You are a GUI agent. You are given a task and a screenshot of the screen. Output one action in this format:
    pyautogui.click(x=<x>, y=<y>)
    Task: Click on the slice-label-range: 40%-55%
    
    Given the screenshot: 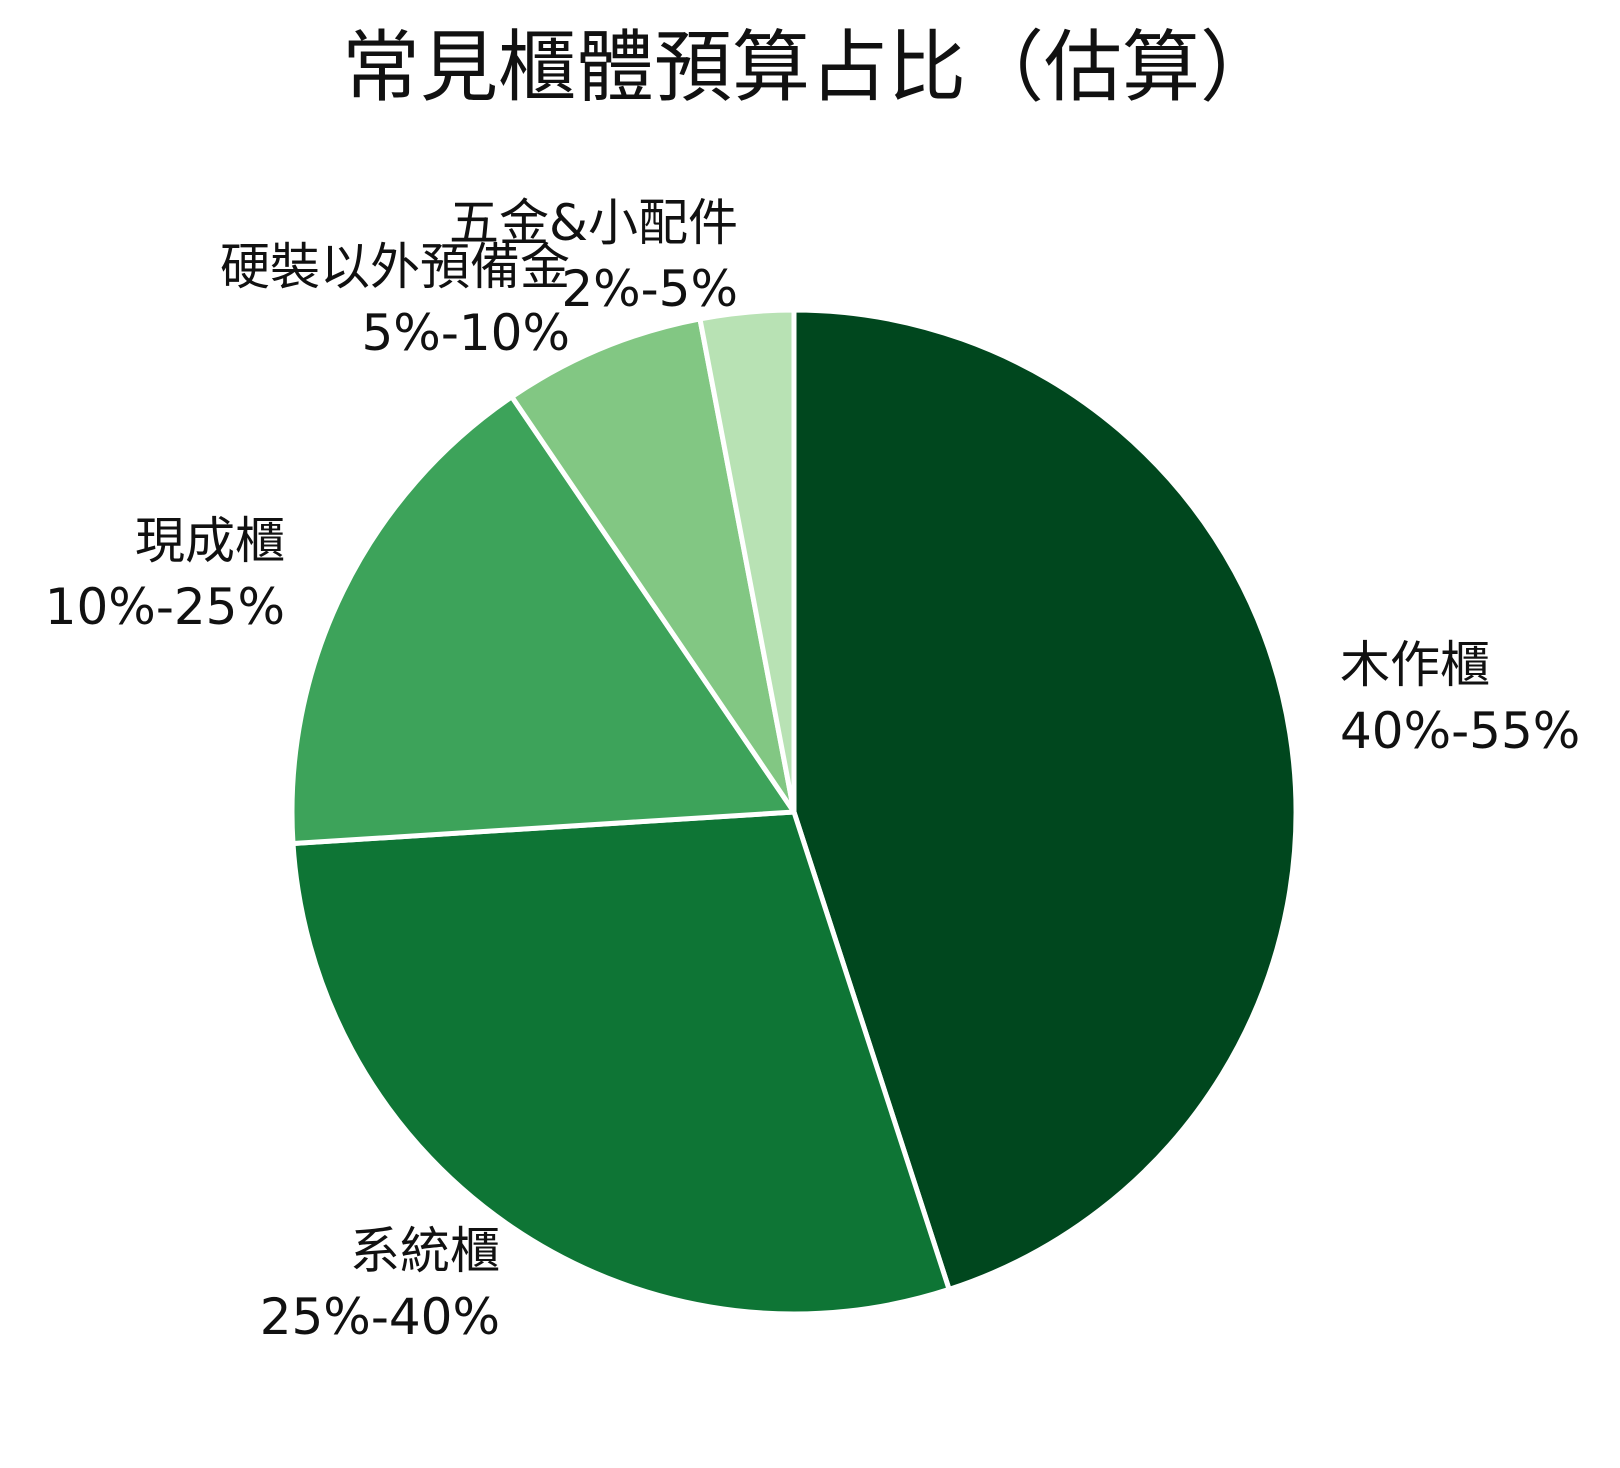 What is the action you would take?
    pyautogui.click(x=1460, y=731)
    